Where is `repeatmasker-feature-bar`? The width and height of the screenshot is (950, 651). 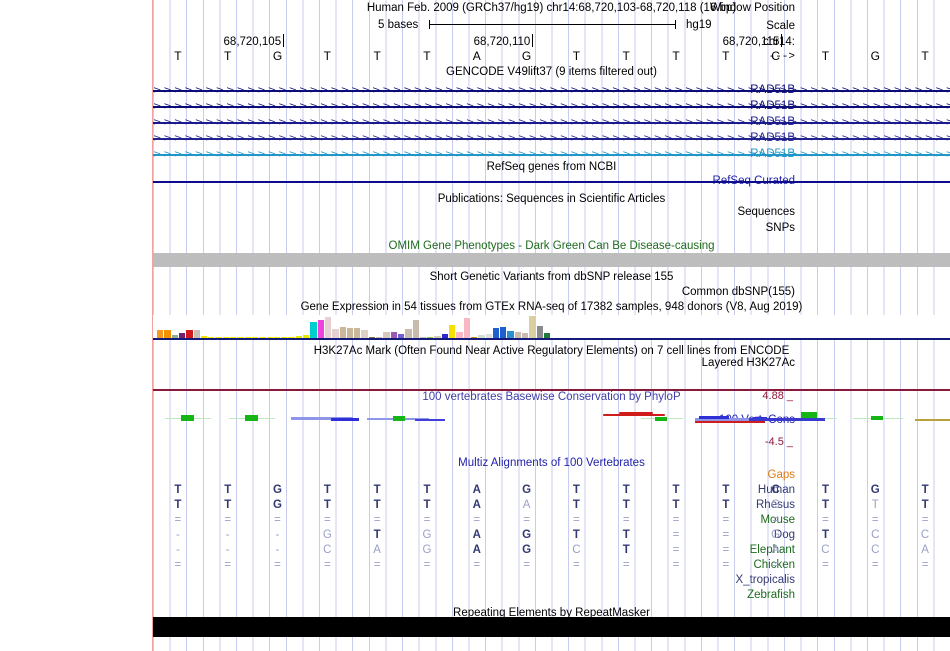 repeatmasker-feature-bar is located at coordinates (551, 627).